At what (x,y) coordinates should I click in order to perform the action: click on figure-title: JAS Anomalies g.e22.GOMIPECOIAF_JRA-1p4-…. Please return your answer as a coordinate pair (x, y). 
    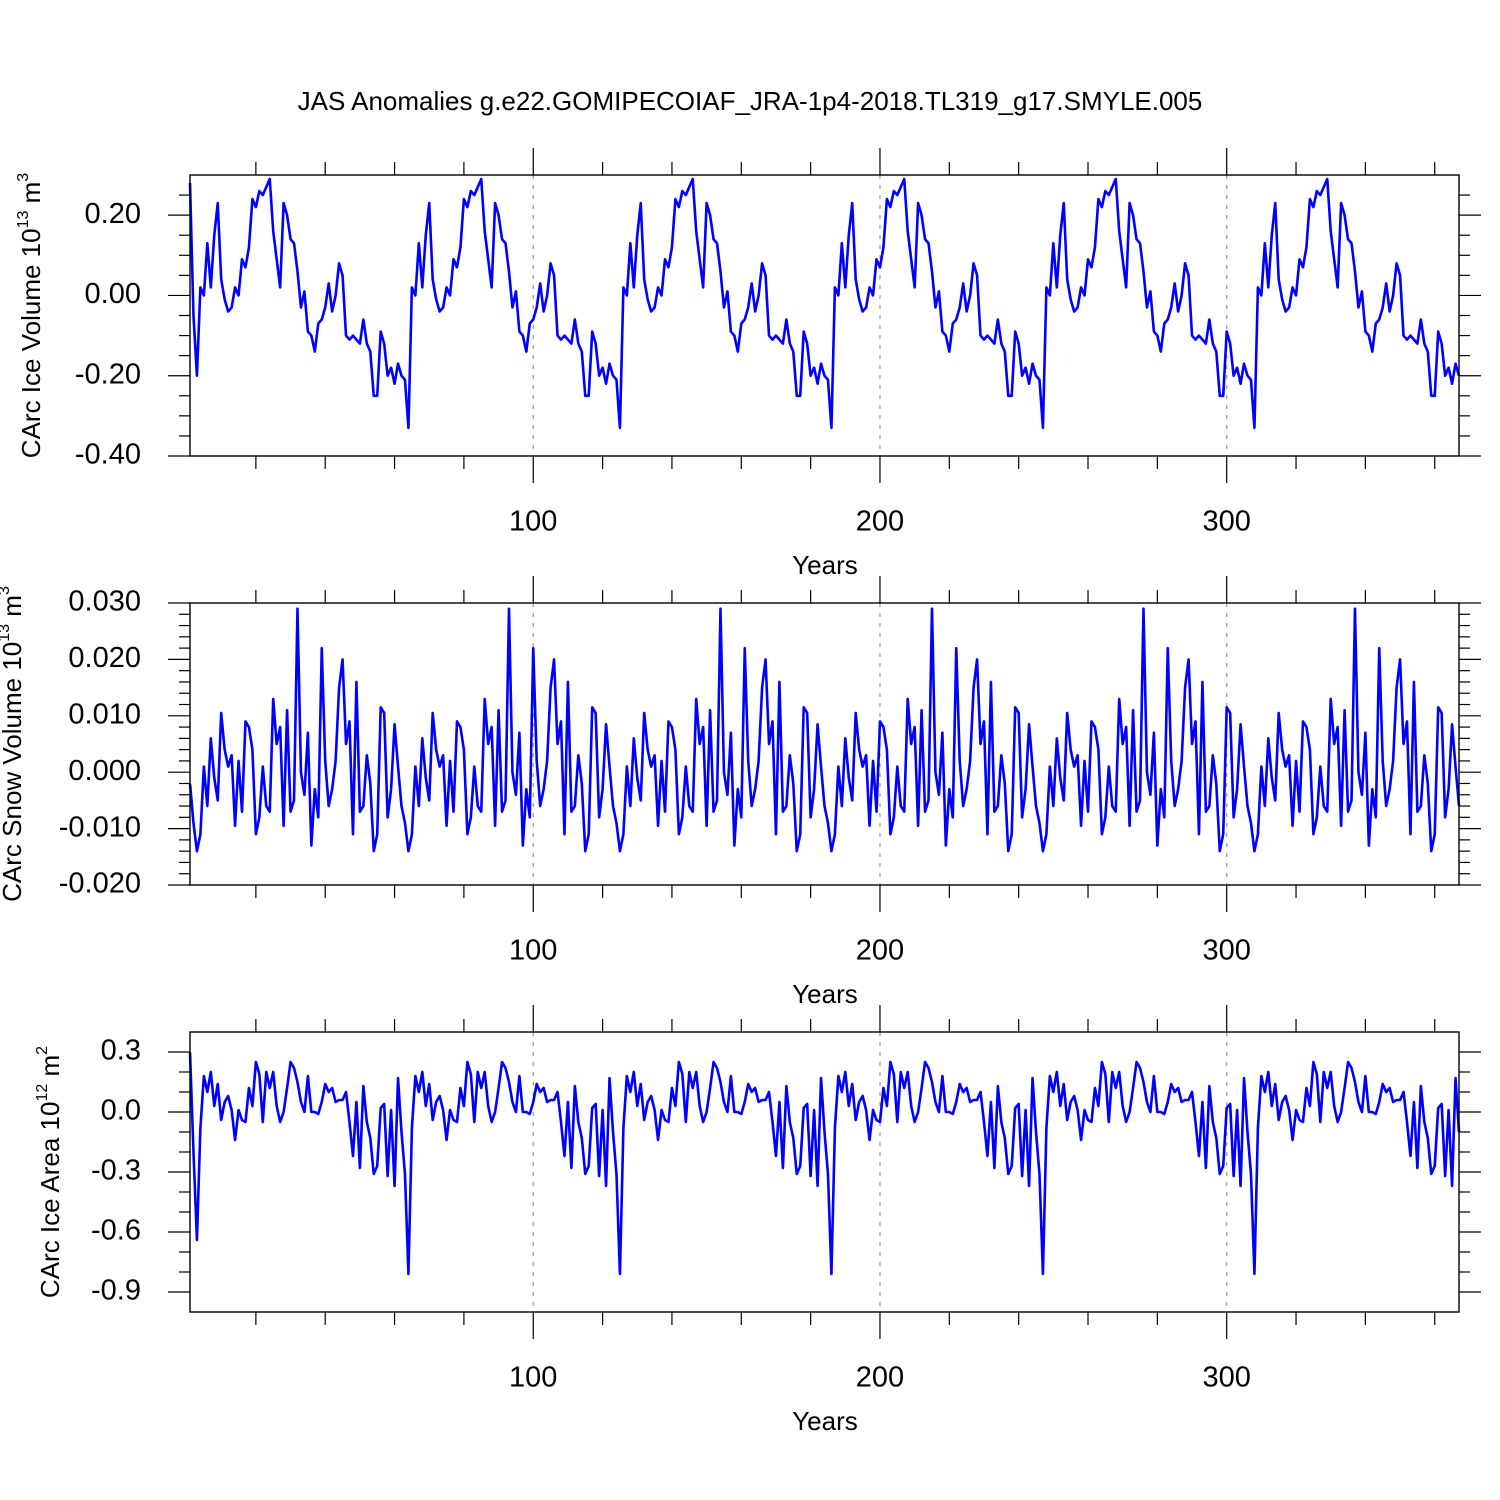
    Looking at the image, I should click on (750, 101).